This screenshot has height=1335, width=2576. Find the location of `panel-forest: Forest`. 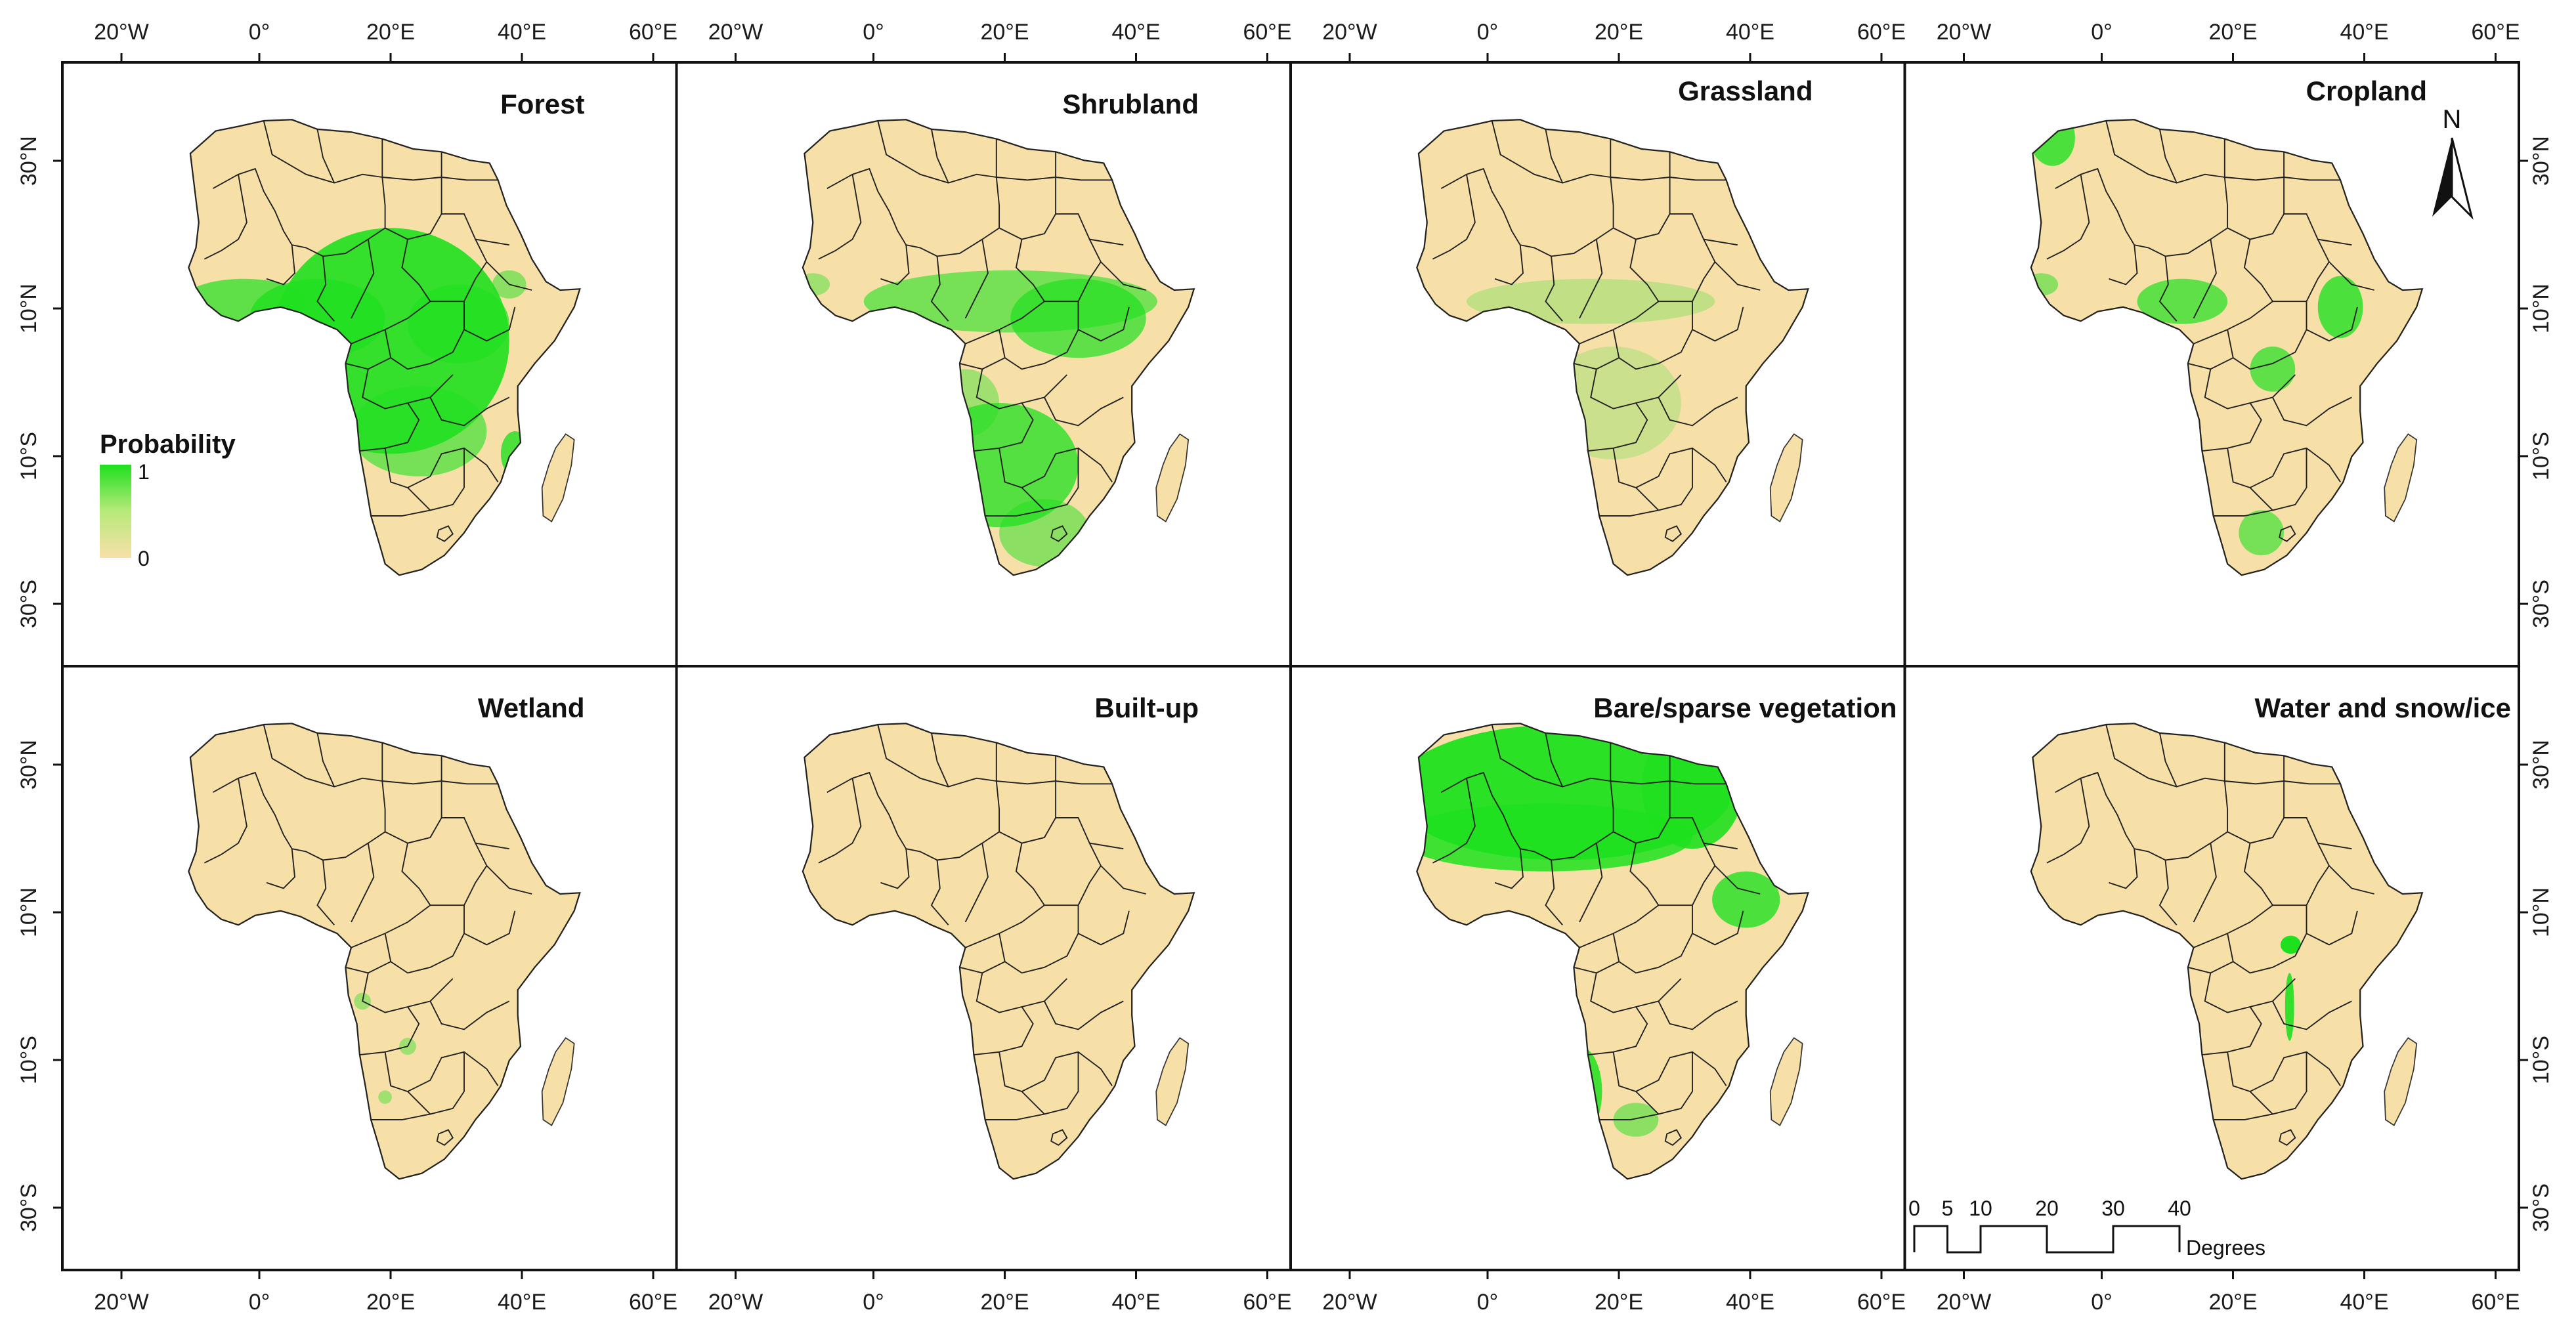

panel-forest: Forest is located at coordinates (369, 364).